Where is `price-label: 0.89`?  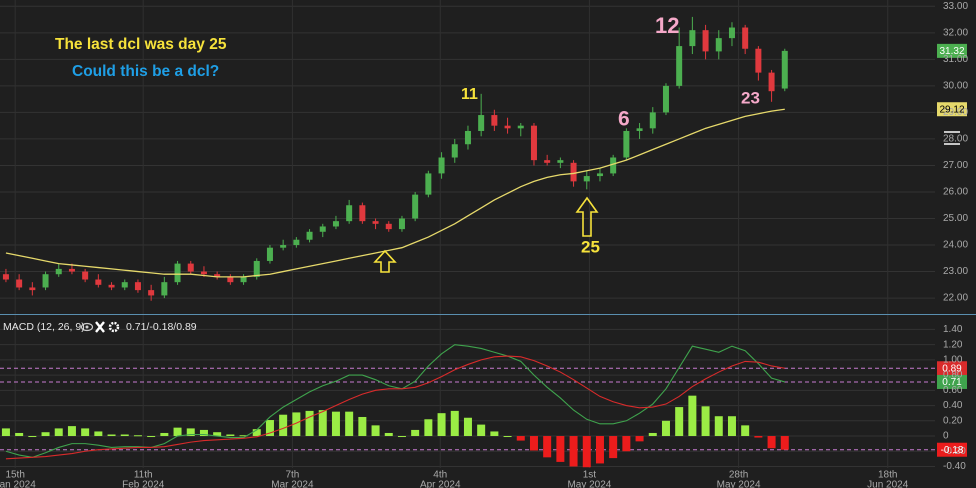
price-label: 0.89 is located at coordinates (952, 368).